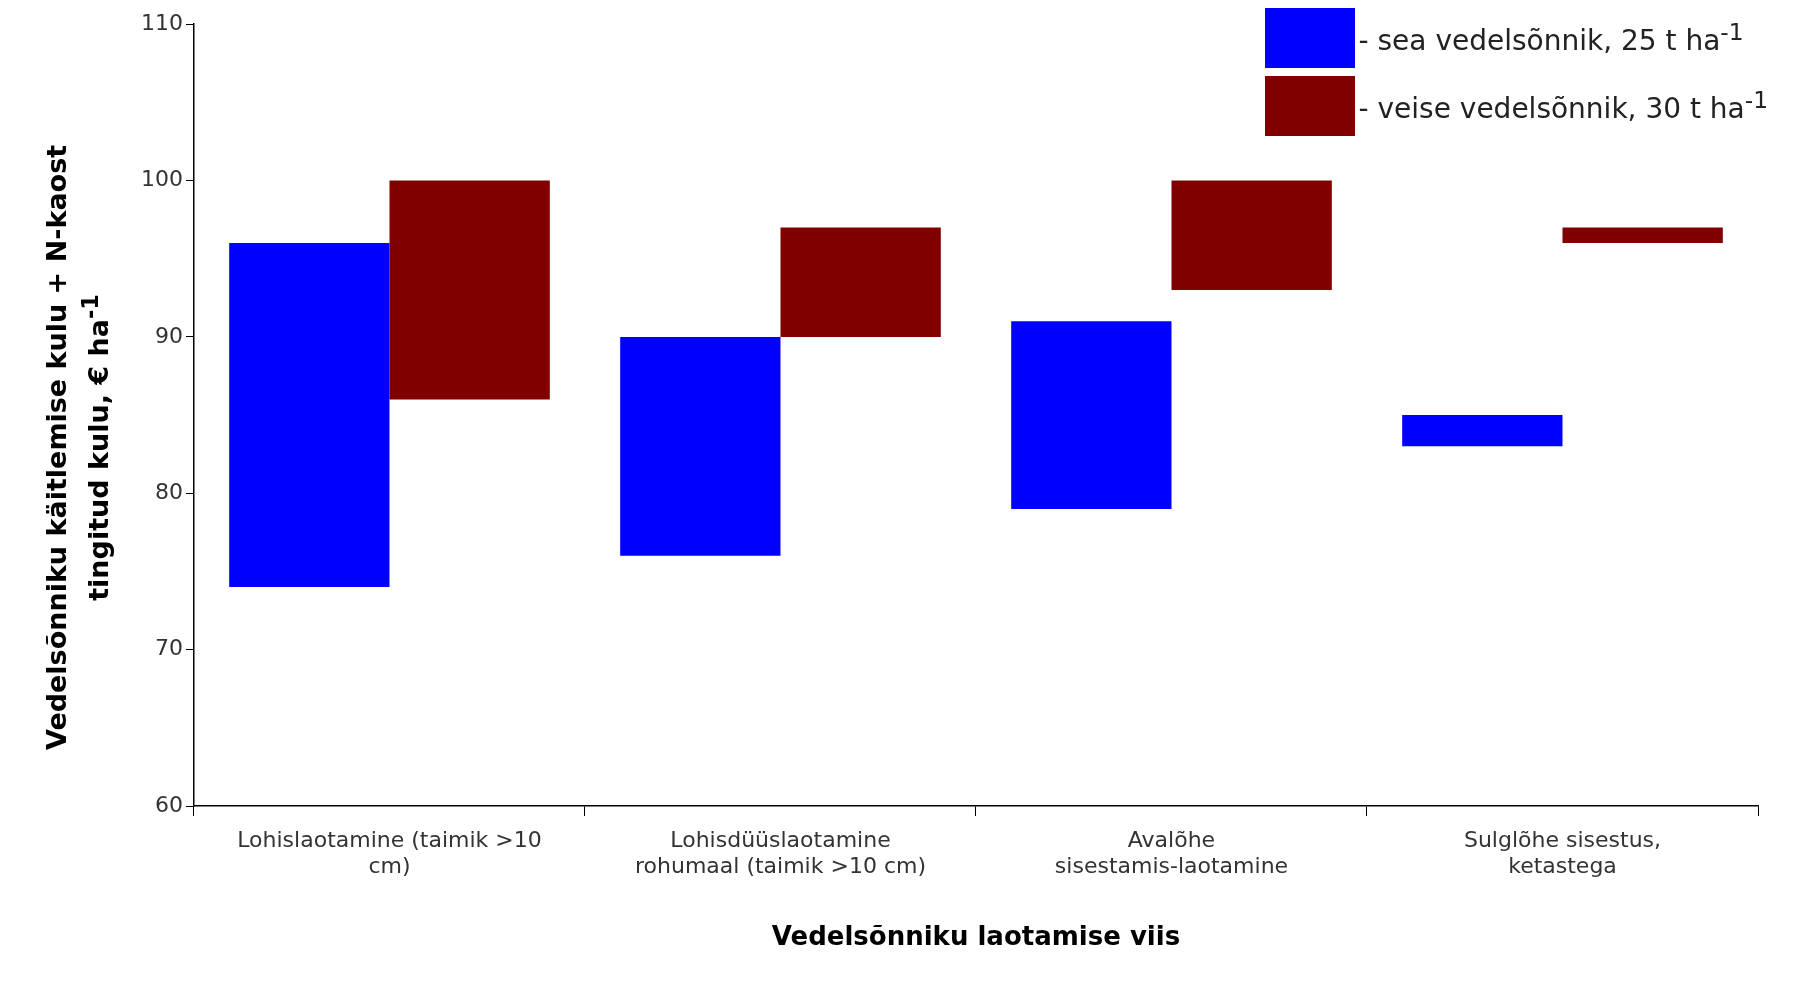 The width and height of the screenshot is (1798, 996). Describe the element at coordinates (1562, 852) in the screenshot. I see `x-tick-label: Sulglõhe sisestus, ketastega` at that location.